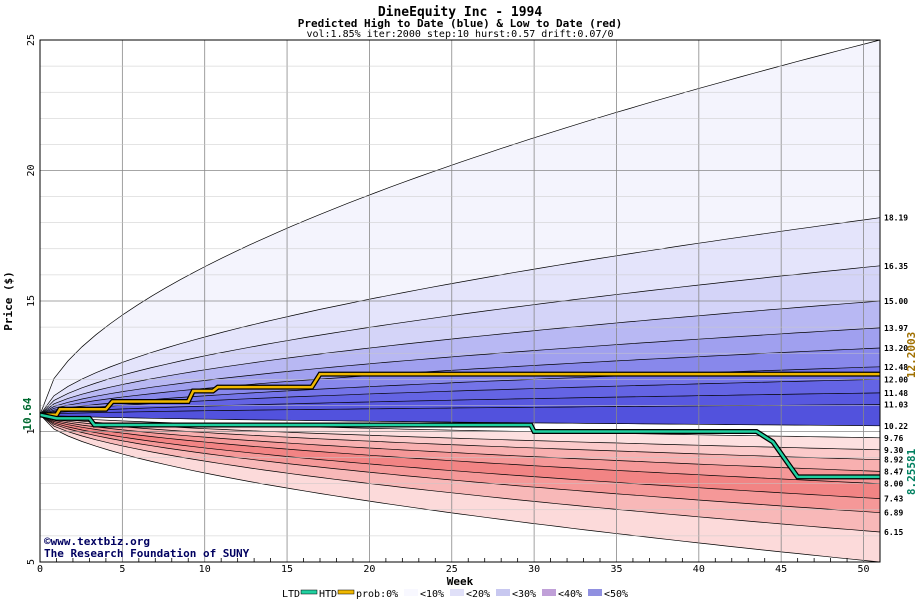  I want to click on watermark-copyright: ©www.textbiz.org, so click(97, 541).